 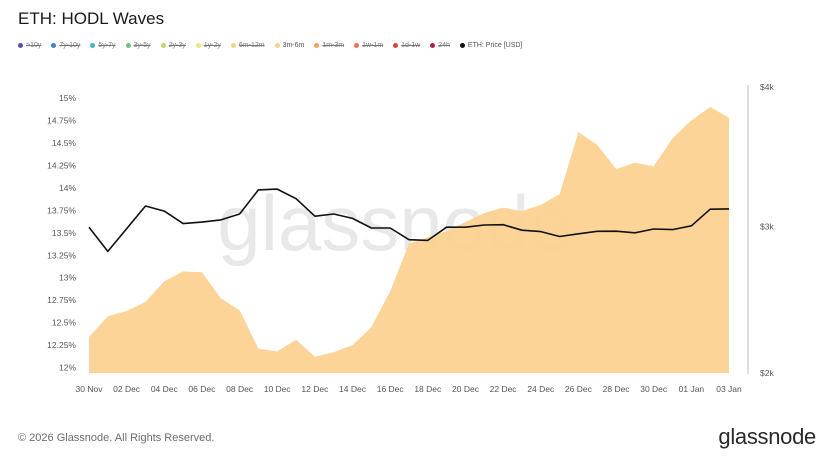 I want to click on legend-item: 7y-10y, so click(x=65, y=45).